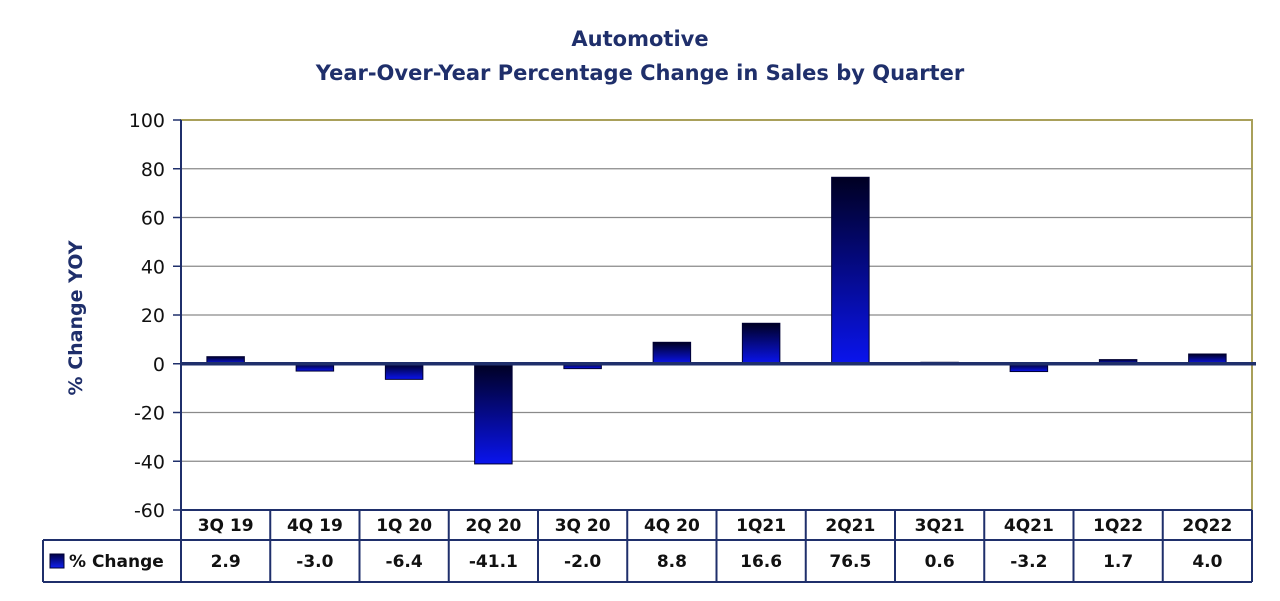 The width and height of the screenshot is (1280, 601). Describe the element at coordinates (149, 414) in the screenshot. I see `y-tick-label: -20` at that location.